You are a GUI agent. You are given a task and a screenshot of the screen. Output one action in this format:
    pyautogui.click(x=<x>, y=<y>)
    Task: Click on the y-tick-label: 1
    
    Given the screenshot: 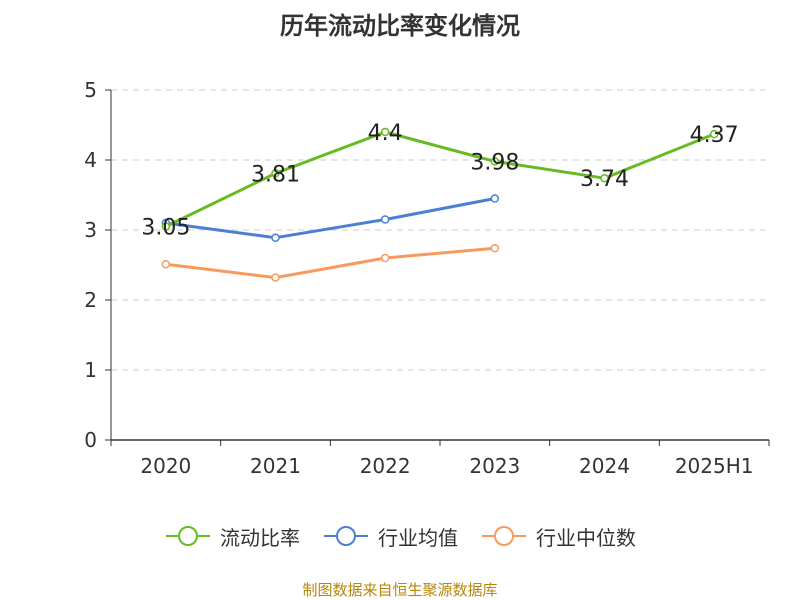 What is the action you would take?
    pyautogui.click(x=90, y=370)
    